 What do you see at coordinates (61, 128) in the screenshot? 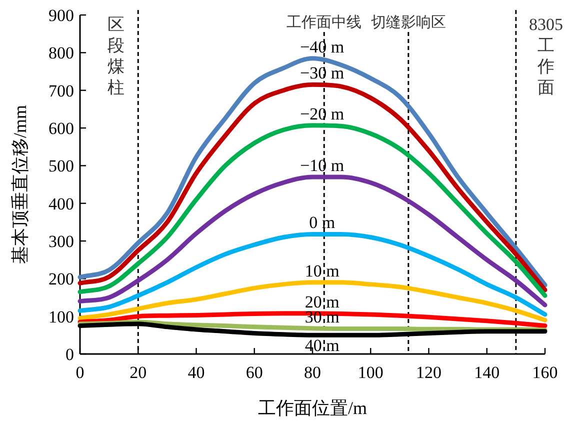
I see `y-tick-label: 600` at bounding box center [61, 128].